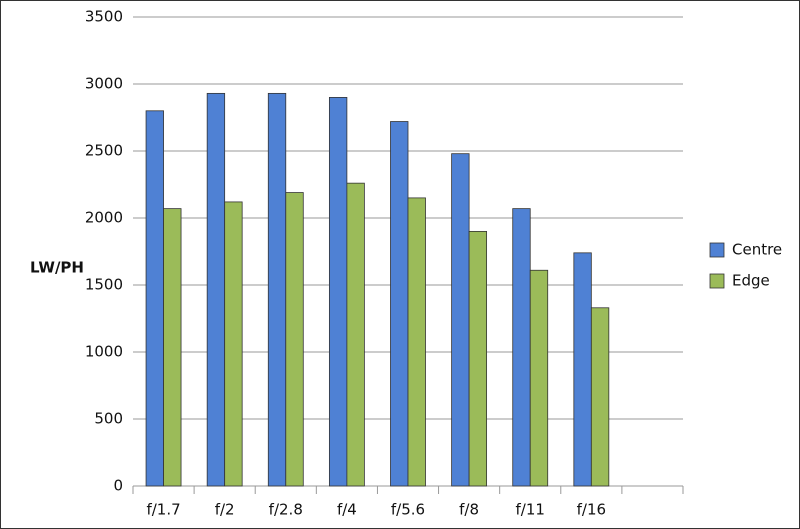 The width and height of the screenshot is (800, 529). What do you see at coordinates (408, 510) in the screenshot?
I see `x-tick-label: f/5.6` at bounding box center [408, 510].